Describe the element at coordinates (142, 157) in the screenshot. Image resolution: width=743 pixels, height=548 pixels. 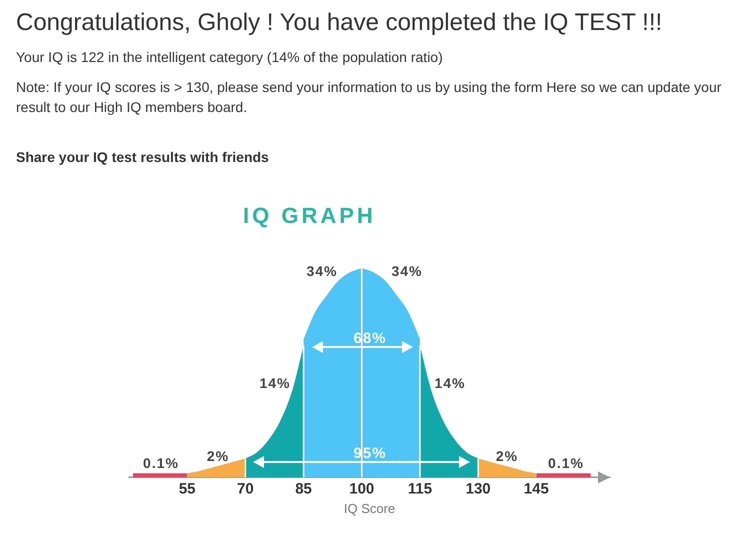
I see `text: Share your IQ test results with friends` at that location.